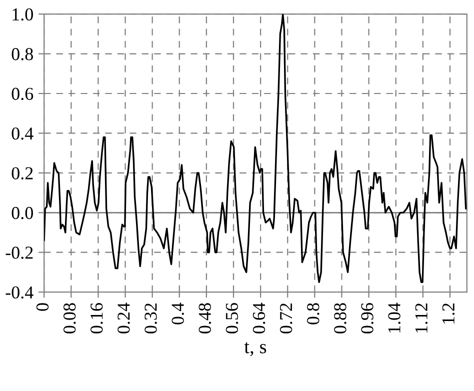 The image size is (474, 391). Describe the element at coordinates (150, 318) in the screenshot. I see `x-tick-label: 0.32` at that location.